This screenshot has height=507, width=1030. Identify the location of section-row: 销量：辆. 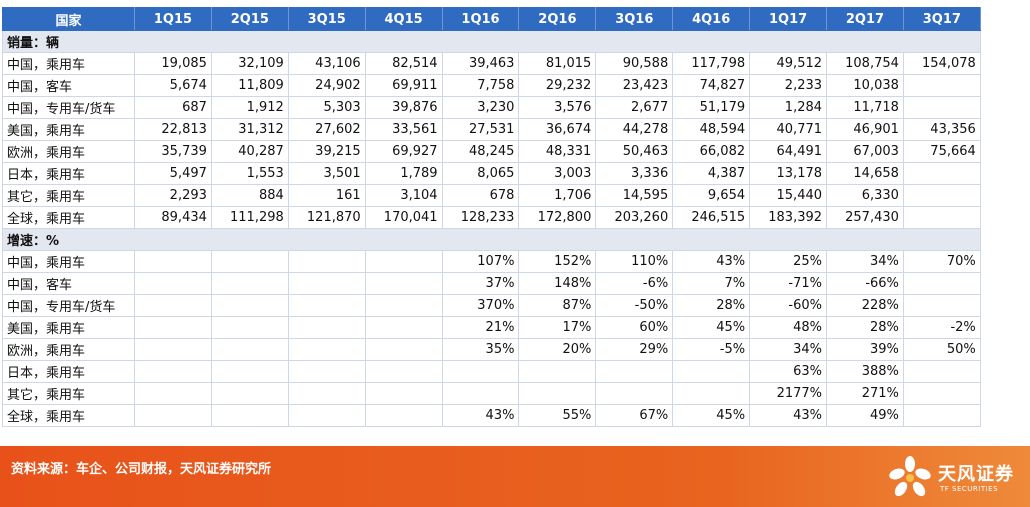
(491, 41).